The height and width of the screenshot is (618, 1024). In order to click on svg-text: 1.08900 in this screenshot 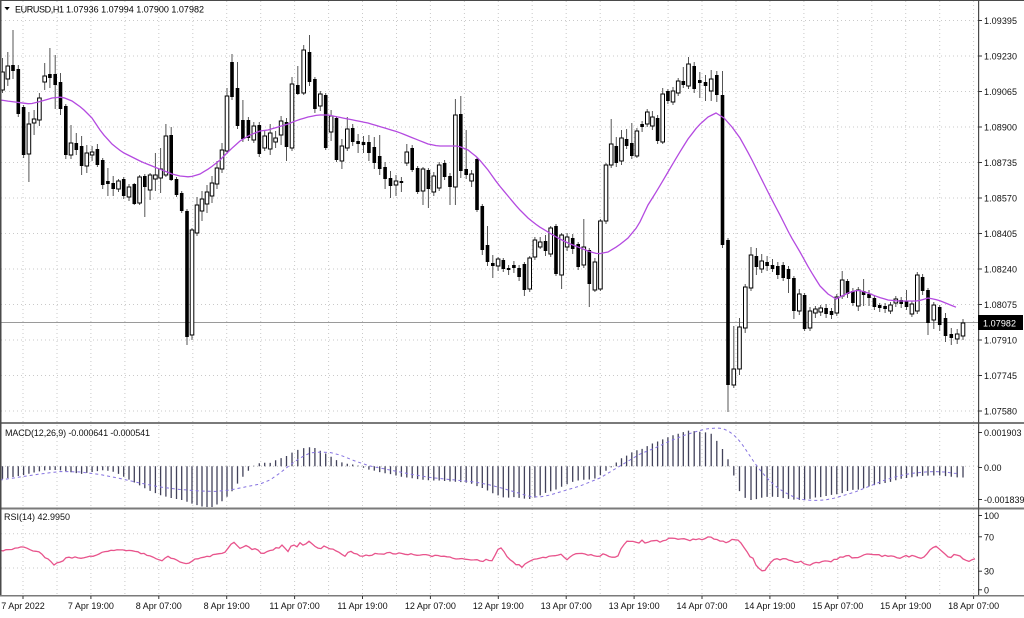, I will do `click(1000, 128)`.